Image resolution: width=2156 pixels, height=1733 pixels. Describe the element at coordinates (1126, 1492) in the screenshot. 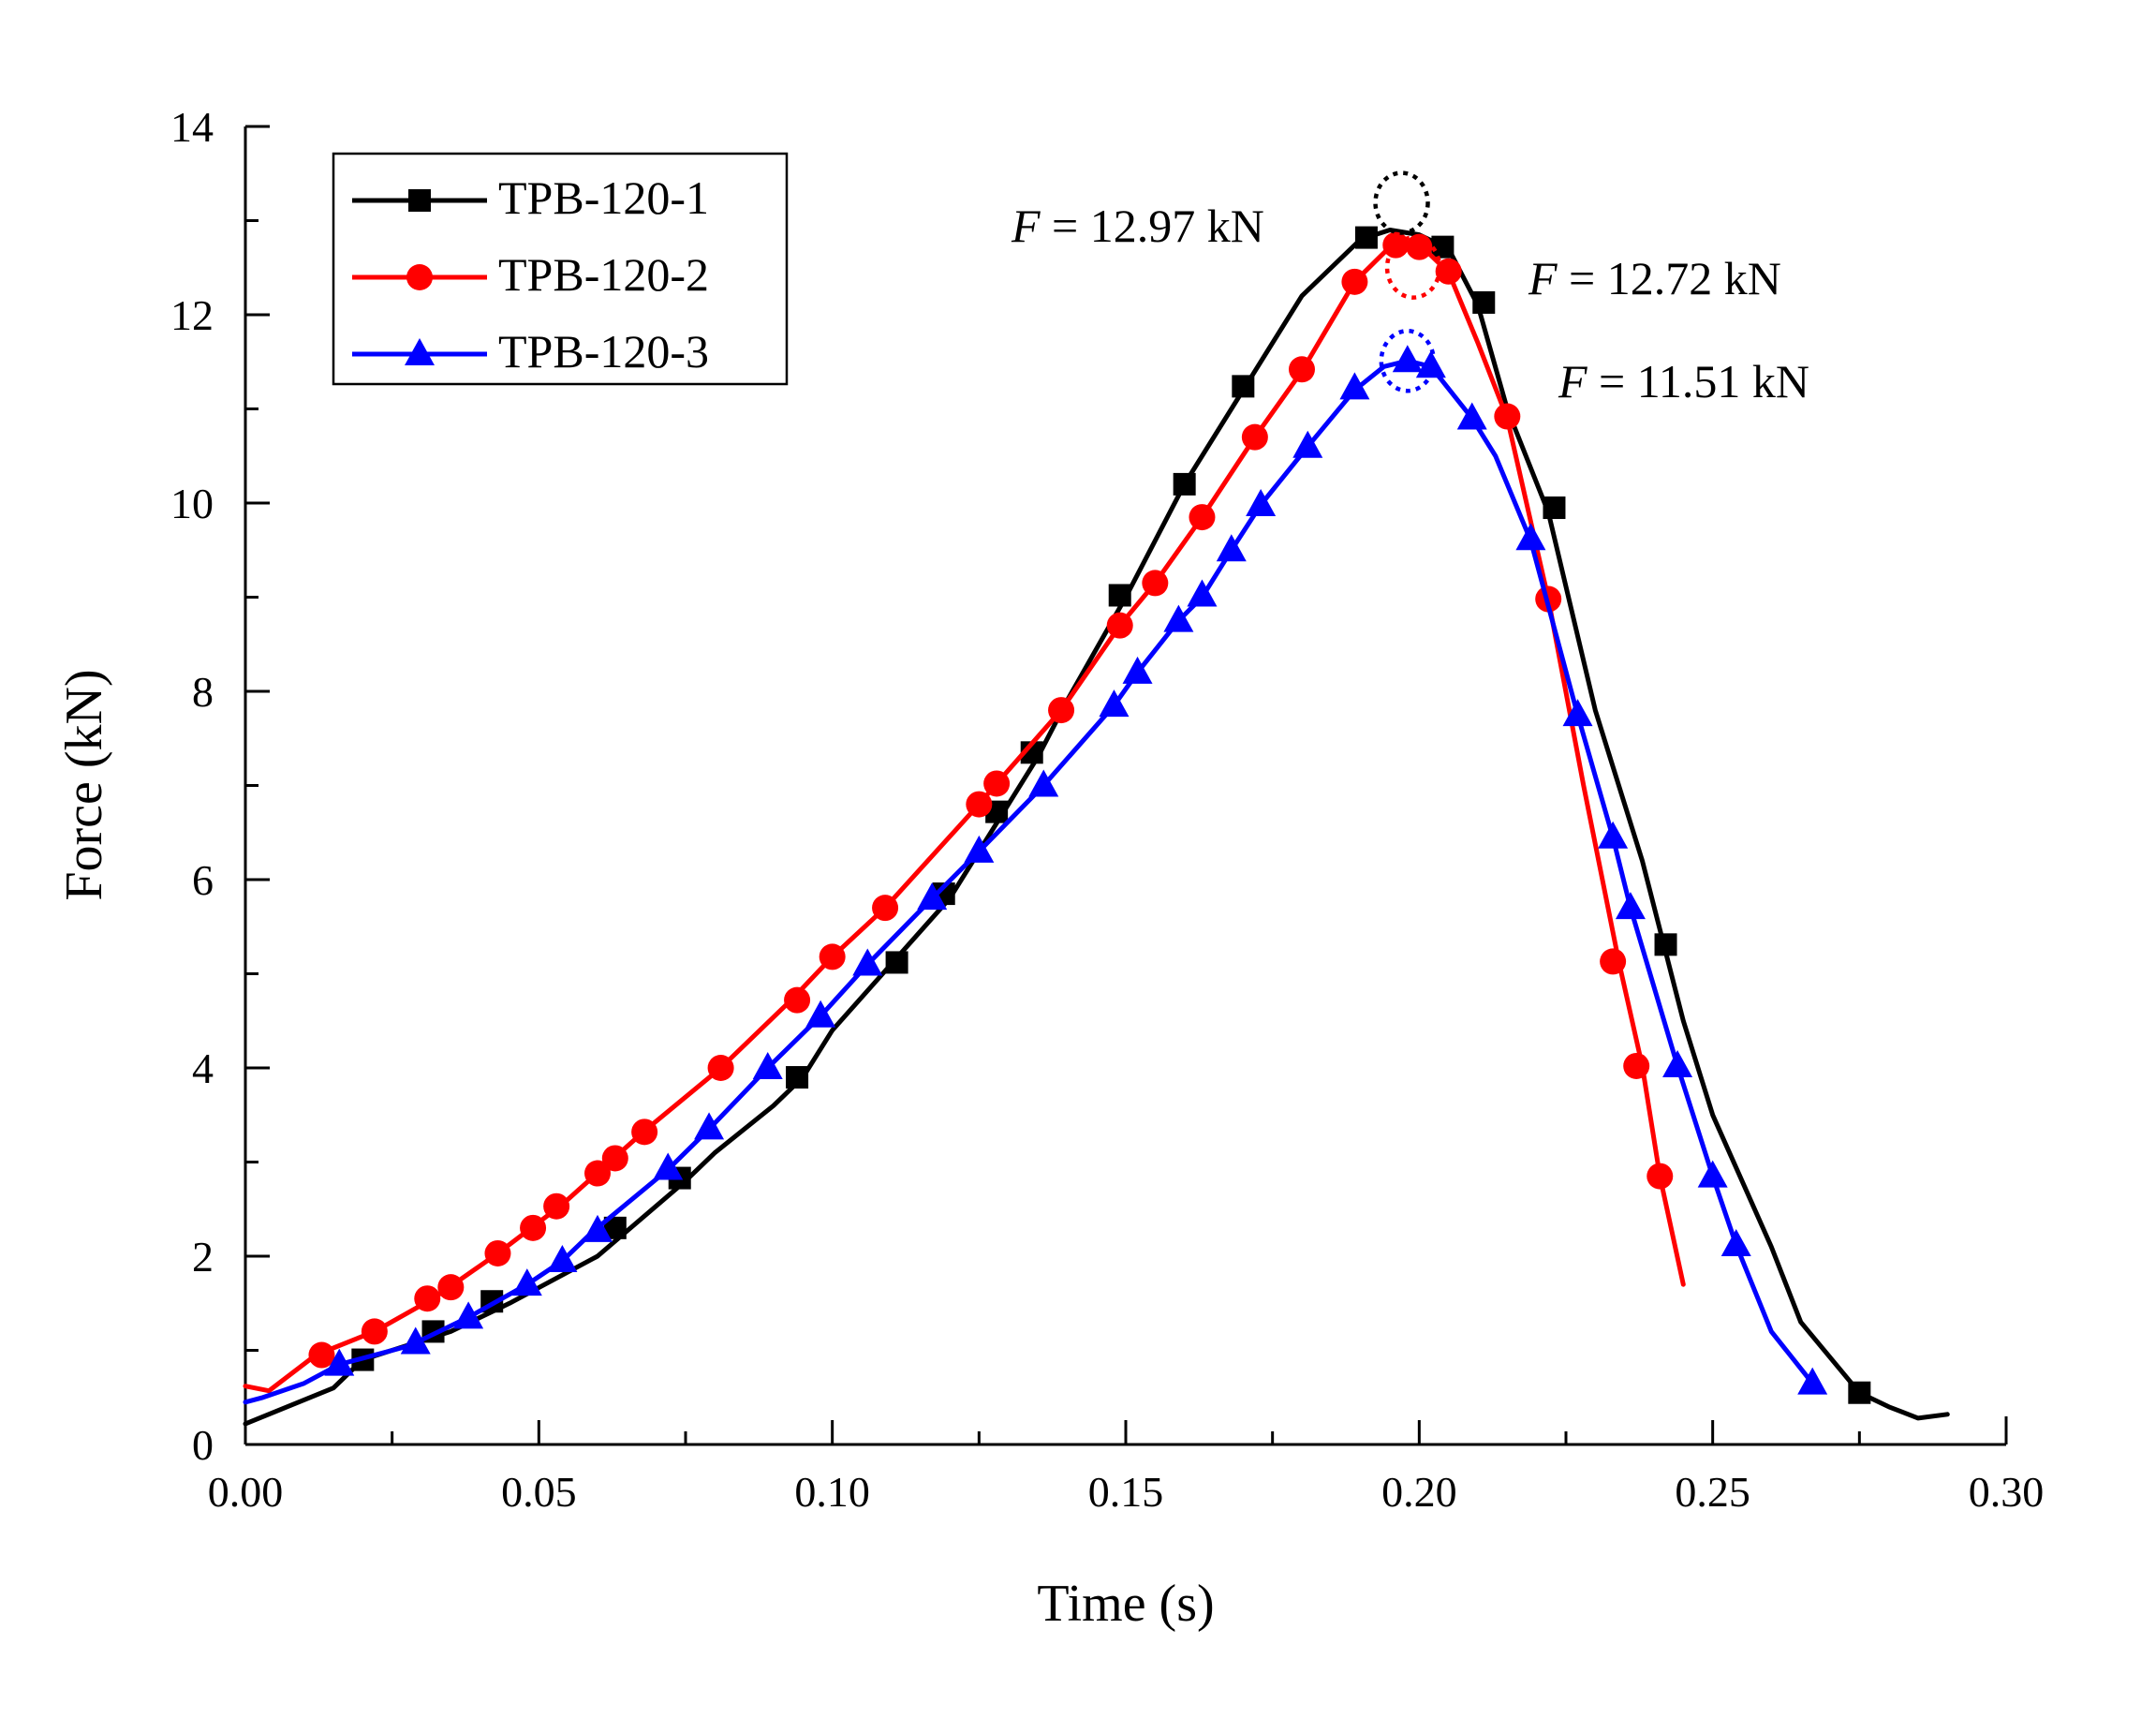

I see `x-tick-label: 0.15` at that location.